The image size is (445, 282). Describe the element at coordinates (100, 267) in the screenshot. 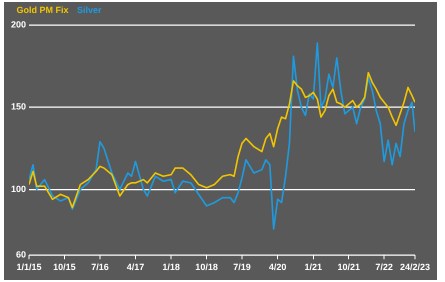

I see `x-tick-label: 7/16` at that location.